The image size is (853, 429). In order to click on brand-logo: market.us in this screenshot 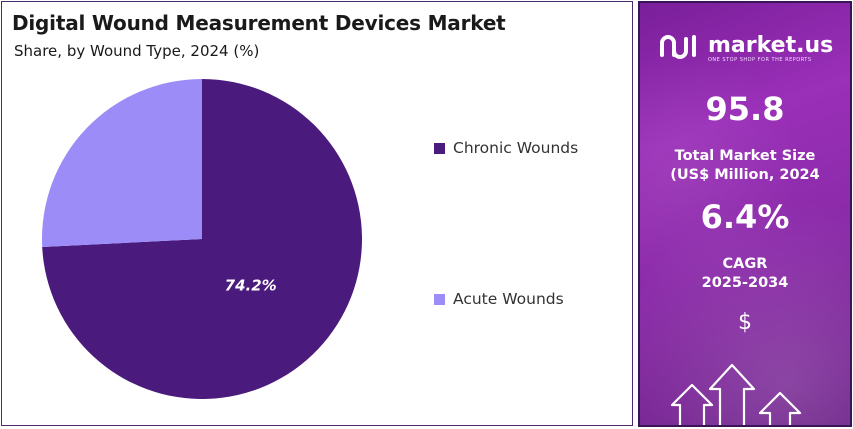, I will do `click(745, 46)`.